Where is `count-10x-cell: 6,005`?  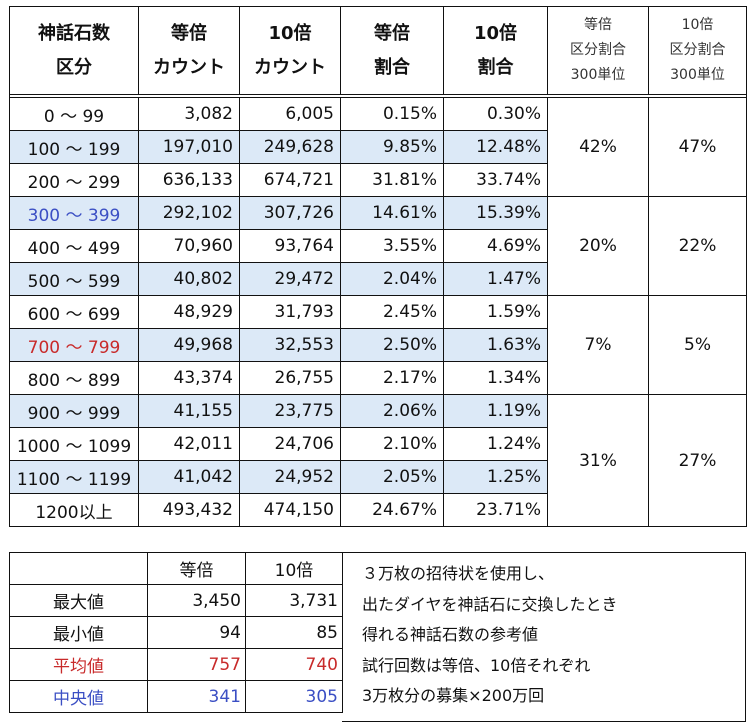
count-10x-cell: 6,005 is located at coordinates (290, 114).